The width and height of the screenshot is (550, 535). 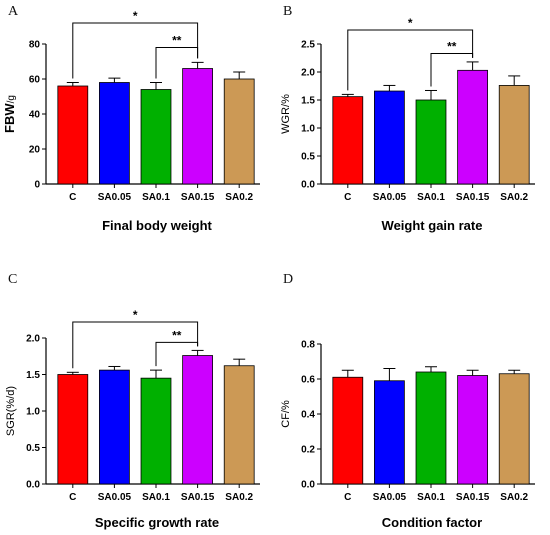 What do you see at coordinates (431, 497) in the screenshot?
I see `x-tick-label-d-2: SA0.1` at bounding box center [431, 497].